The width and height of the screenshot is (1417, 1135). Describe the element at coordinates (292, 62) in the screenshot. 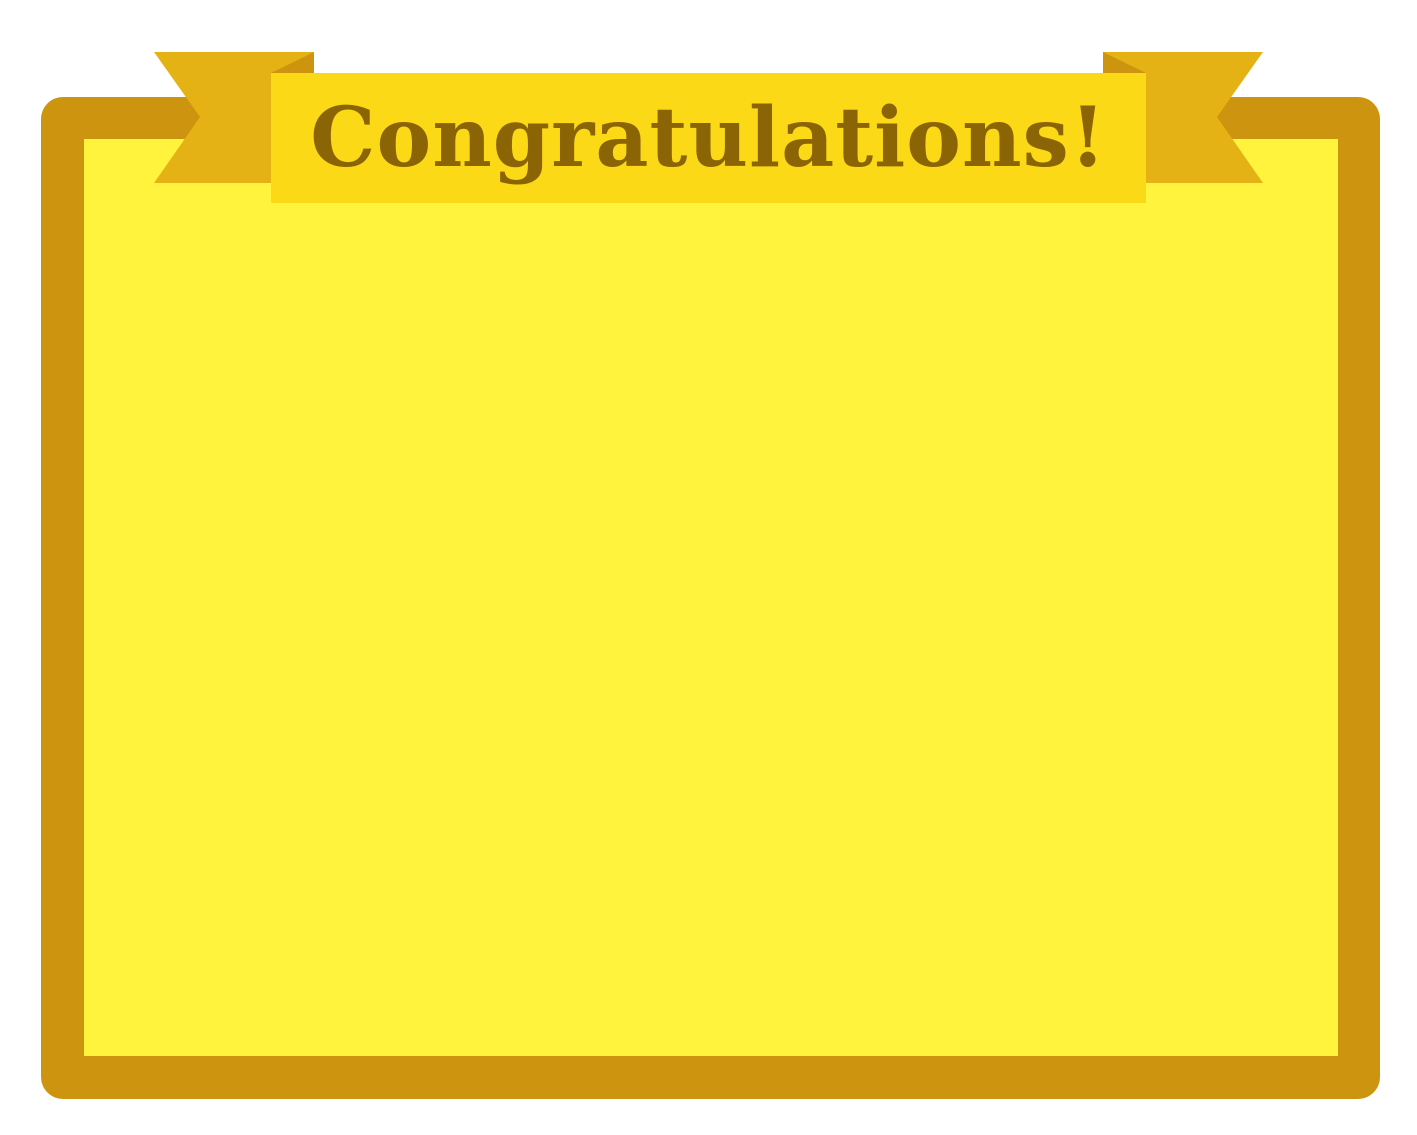

I see `ribbon-left-fold` at that location.